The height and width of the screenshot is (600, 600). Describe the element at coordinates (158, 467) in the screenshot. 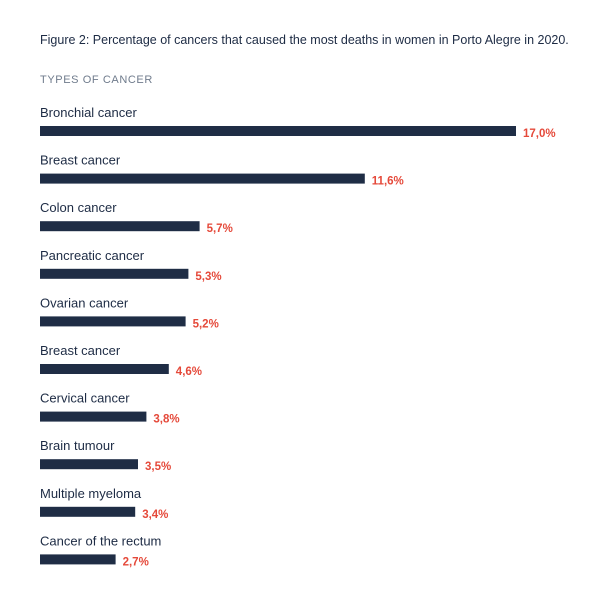

I see `value-label: 3,5%` at that location.